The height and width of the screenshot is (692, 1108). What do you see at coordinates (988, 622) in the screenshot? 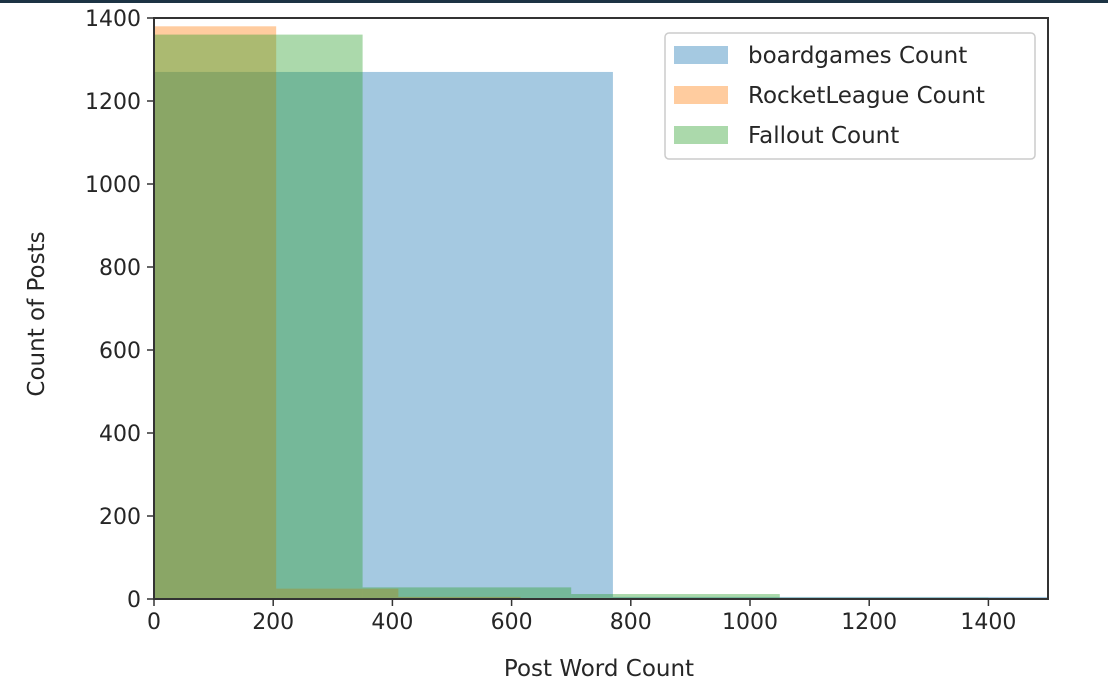
I see `x-tick-label: 1400` at bounding box center [988, 622].